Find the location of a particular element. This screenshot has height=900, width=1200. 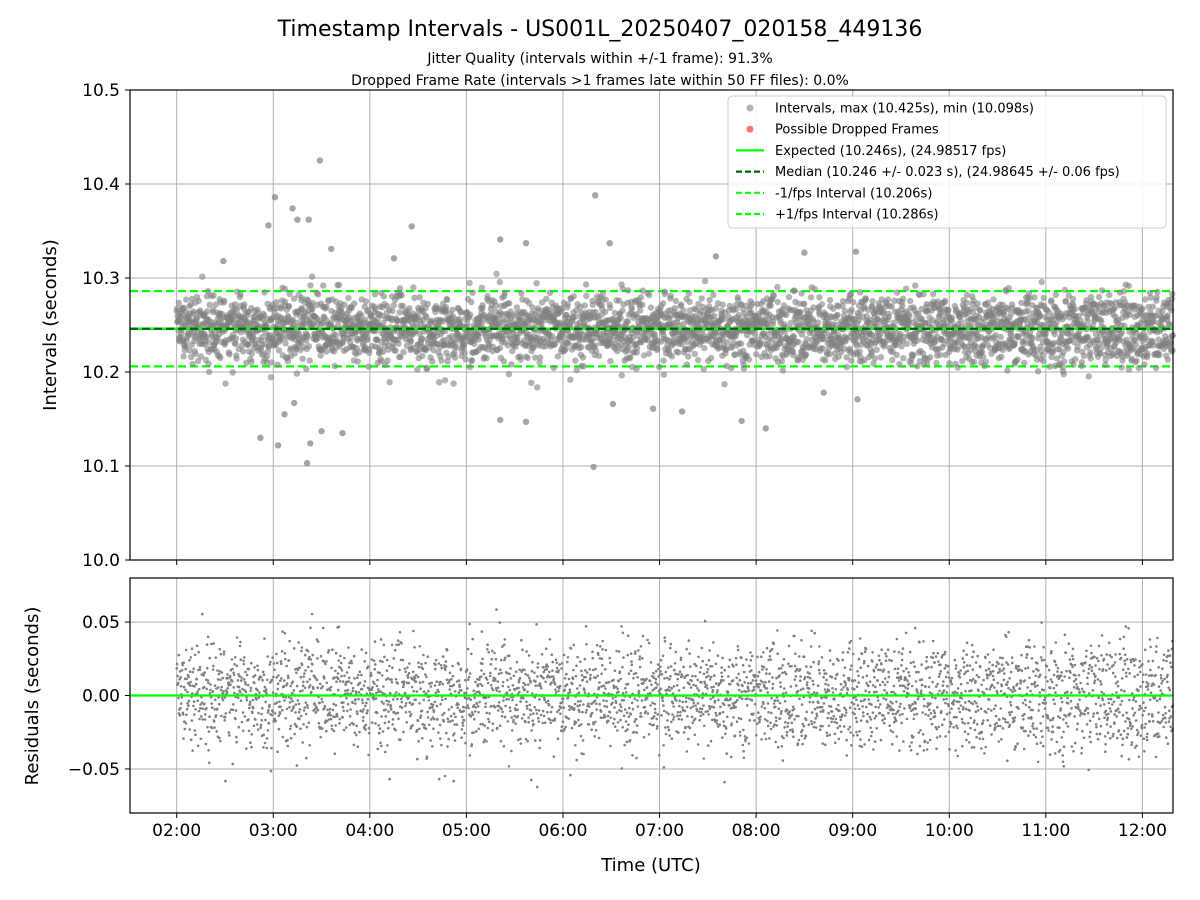

y-tick-label: 10.1 is located at coordinates (101, 467).